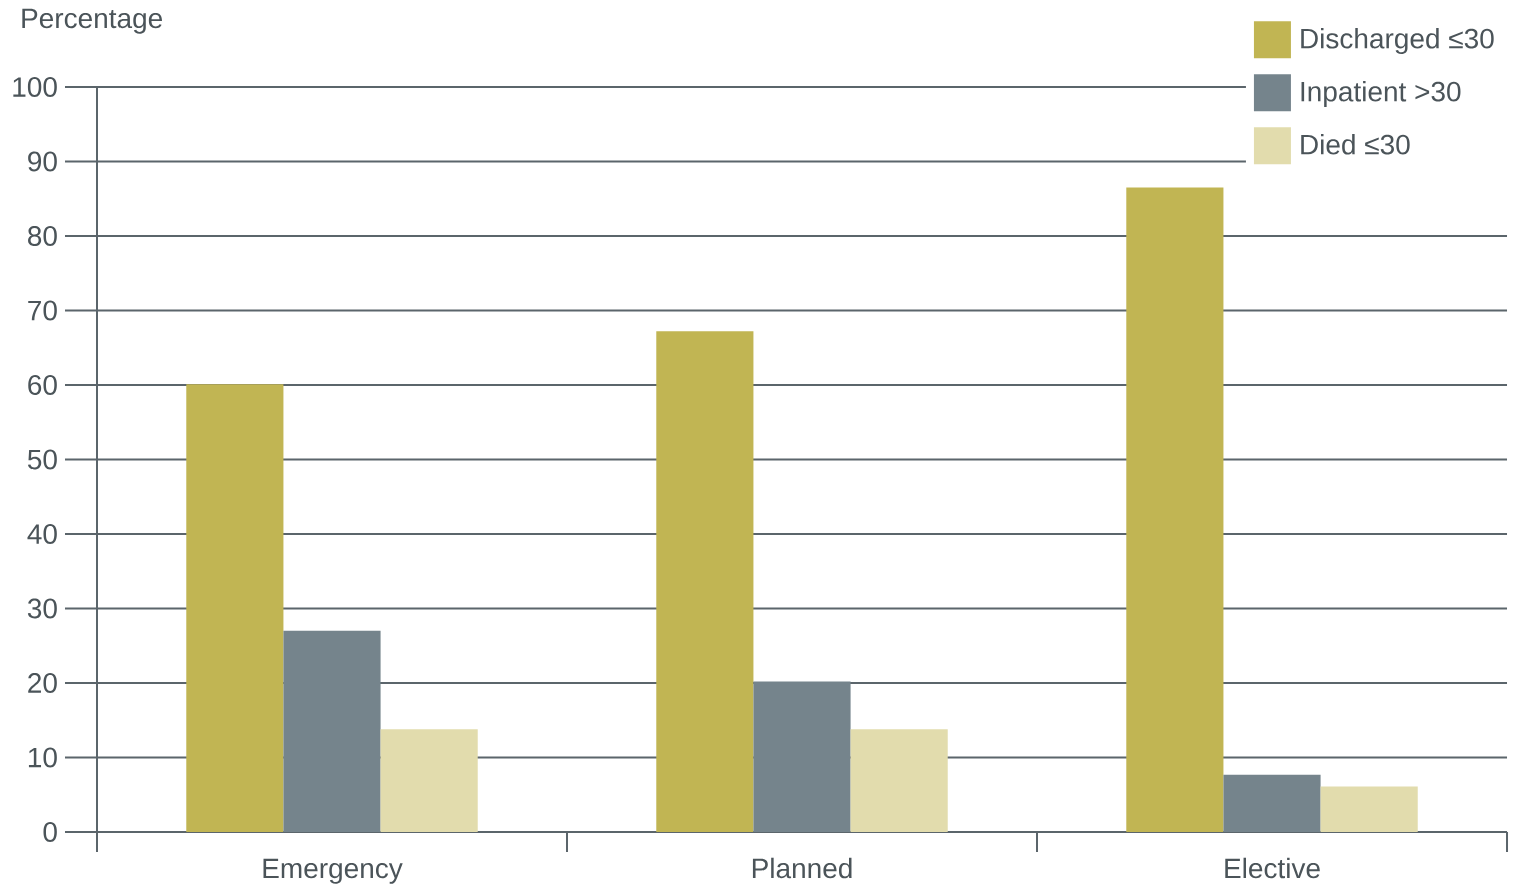 This screenshot has width=1518, height=886. What do you see at coordinates (35, 87) in the screenshot?
I see `y-tick-label: 100` at bounding box center [35, 87].